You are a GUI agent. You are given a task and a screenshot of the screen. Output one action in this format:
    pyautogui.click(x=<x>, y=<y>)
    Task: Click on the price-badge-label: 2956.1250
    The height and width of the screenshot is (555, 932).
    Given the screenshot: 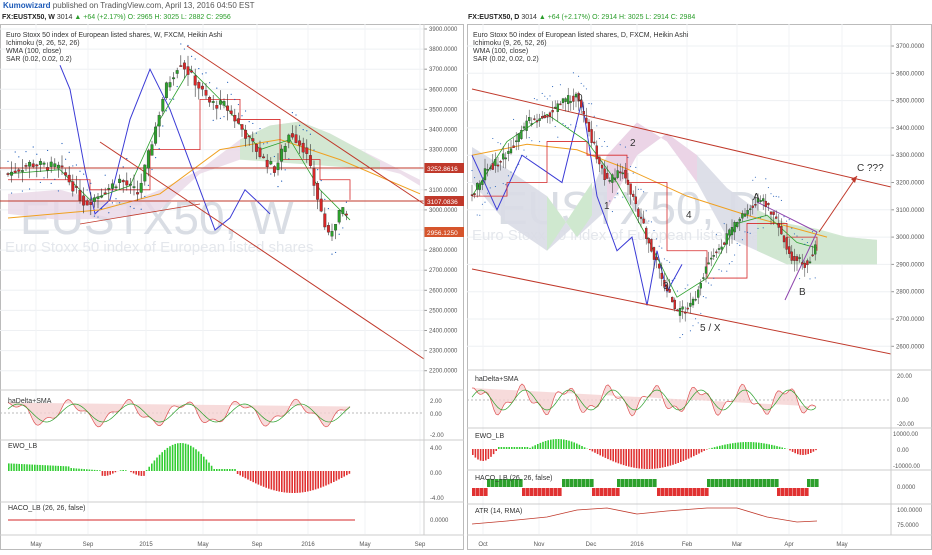 What is the action you would take?
    pyautogui.click(x=442, y=233)
    